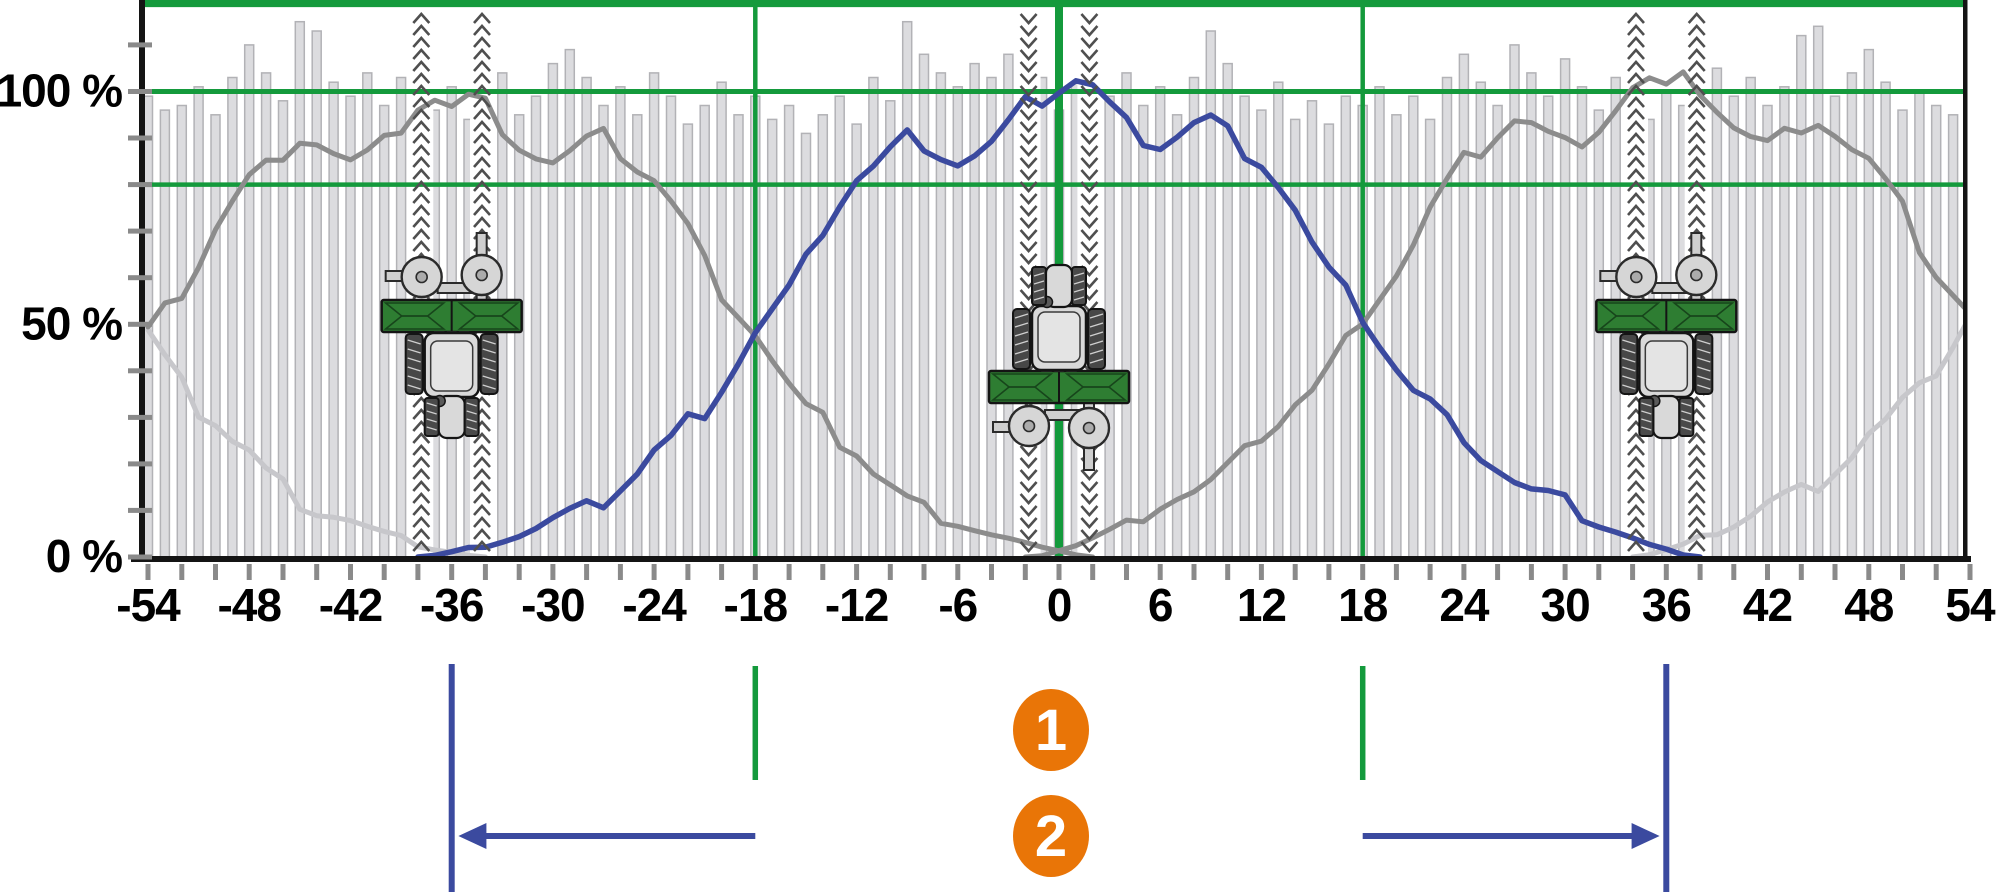 The image size is (2014, 892). Describe the element at coordinates (1869, 605) in the screenshot. I see `x-tick-label: 48` at that location.